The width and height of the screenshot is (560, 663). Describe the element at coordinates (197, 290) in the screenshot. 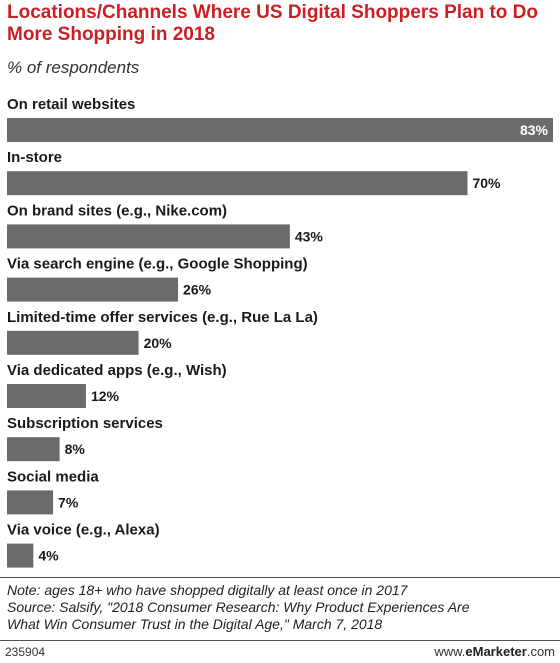

I see `value-label: 26%` at that location.